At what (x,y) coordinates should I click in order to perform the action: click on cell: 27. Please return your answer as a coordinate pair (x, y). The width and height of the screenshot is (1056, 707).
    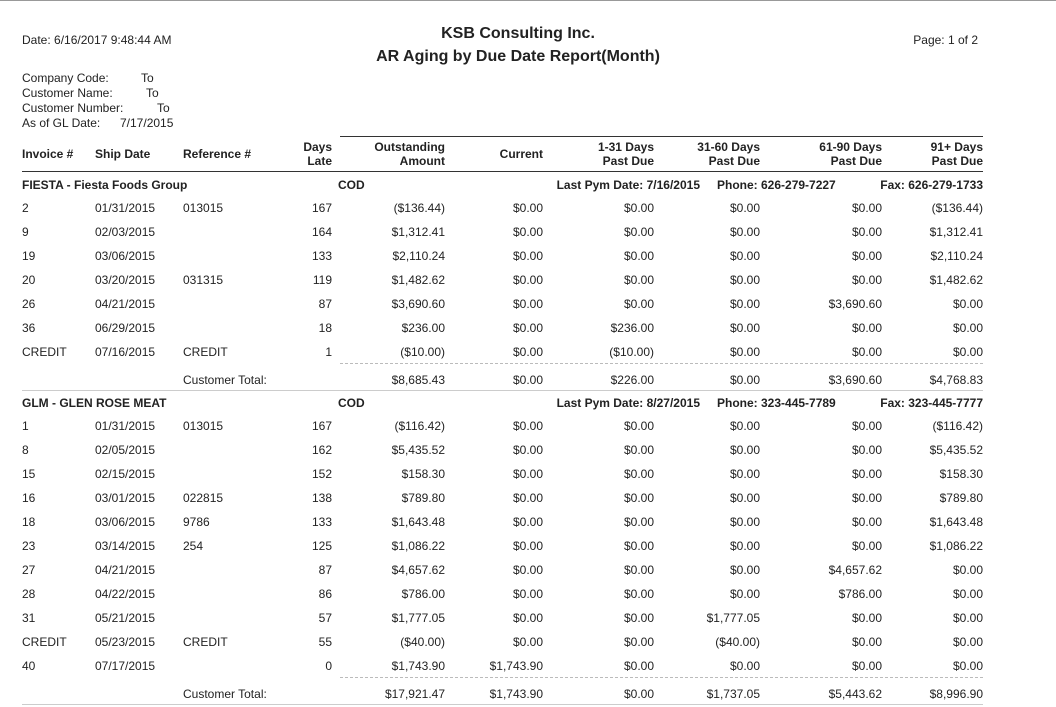
    Looking at the image, I should click on (29, 570).